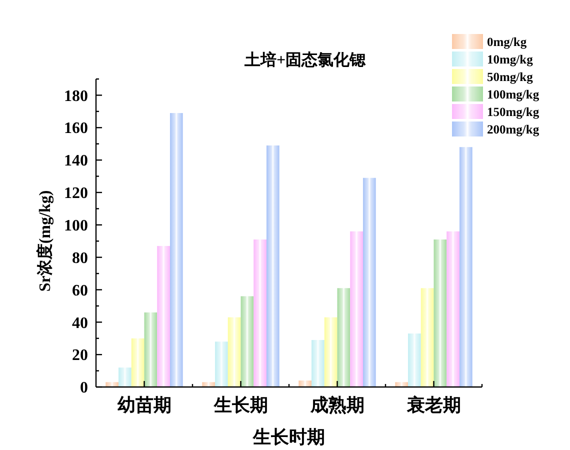 The height and width of the screenshot is (450, 570). Describe the element at coordinates (76, 96) in the screenshot. I see `y-tick-label: 180` at that location.